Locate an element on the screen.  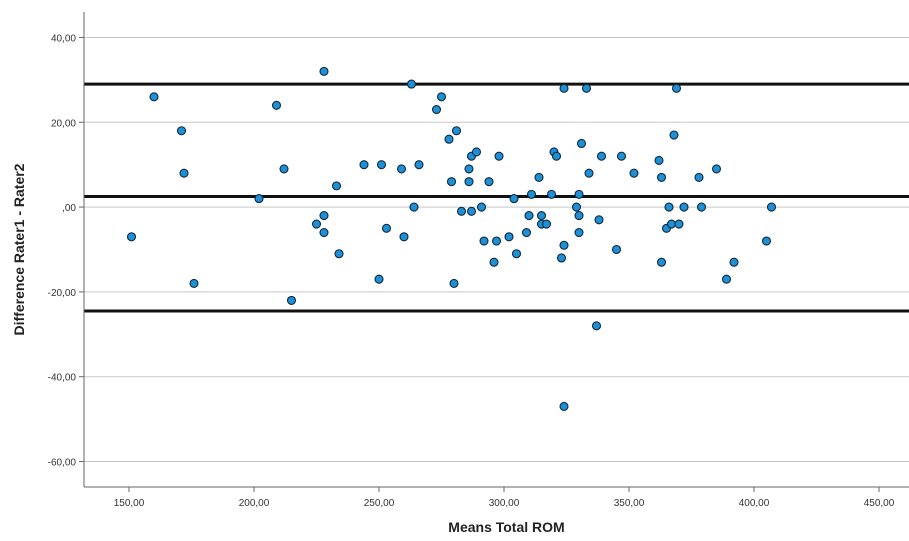
x-tick-label: 350,00 is located at coordinates (629, 503).